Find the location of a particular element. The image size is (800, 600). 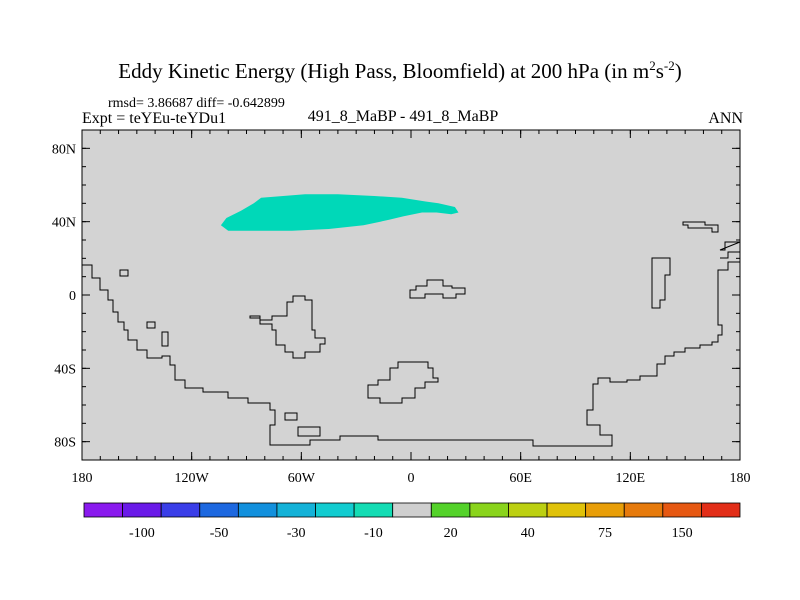

x-tick-label: 0 is located at coordinates (411, 478).